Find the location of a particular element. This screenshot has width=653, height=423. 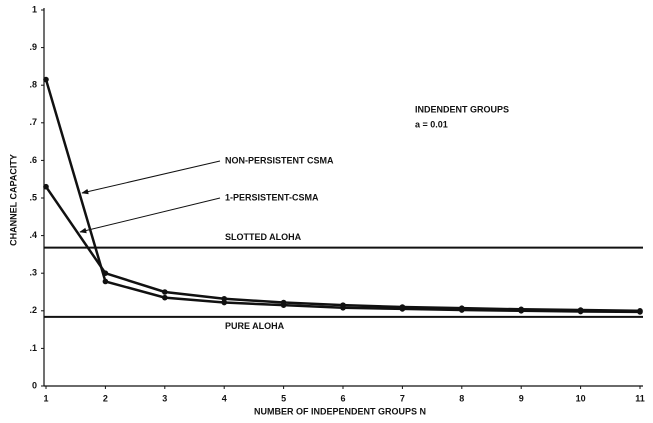

y-tick-label: .9 is located at coordinates (33, 47).